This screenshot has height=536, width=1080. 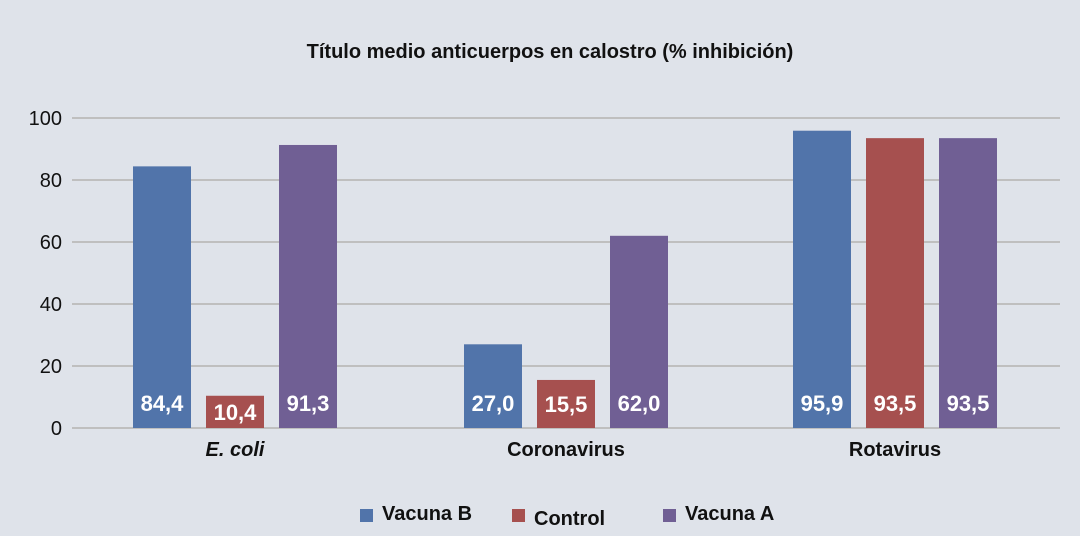 I want to click on legend-label: Control, so click(x=569, y=519).